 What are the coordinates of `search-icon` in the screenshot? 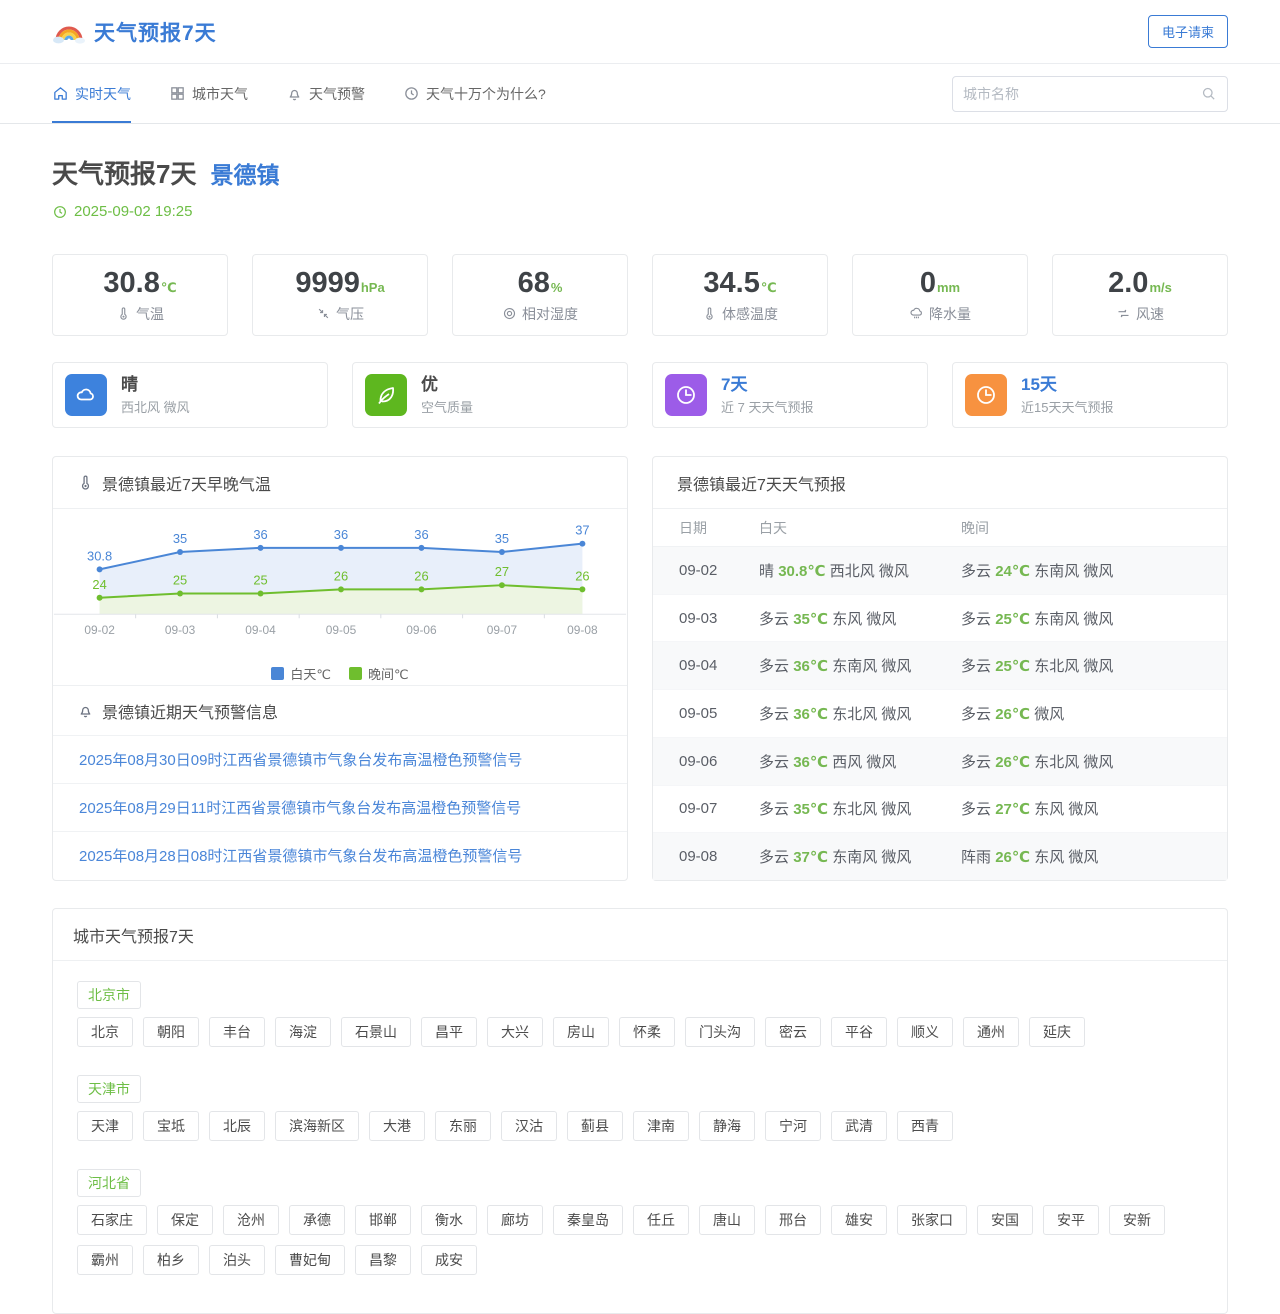 It's located at (1208, 93).